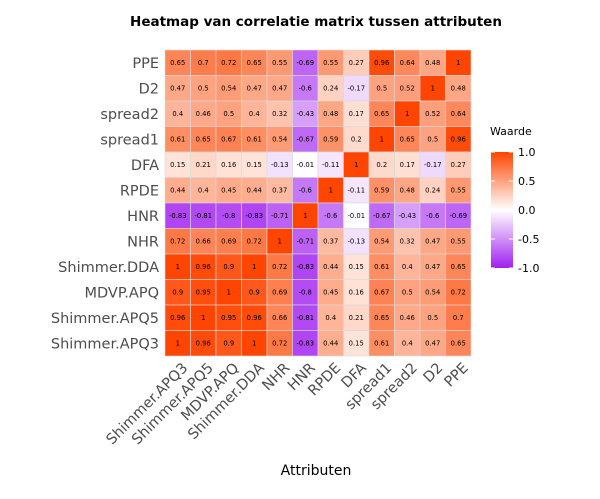  I want to click on cell-value-label: -0.8, so click(228, 216).